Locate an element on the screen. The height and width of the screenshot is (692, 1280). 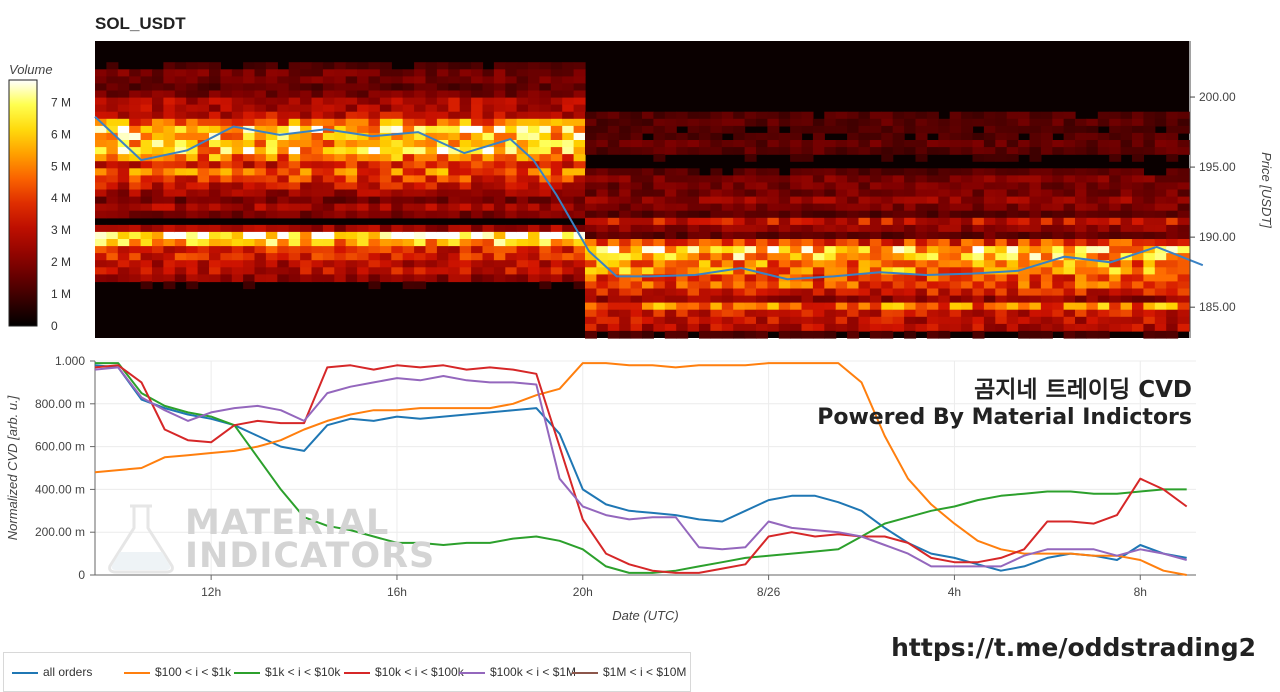
price-axis-label: Price [USDT] is located at coordinates (1266, 190).